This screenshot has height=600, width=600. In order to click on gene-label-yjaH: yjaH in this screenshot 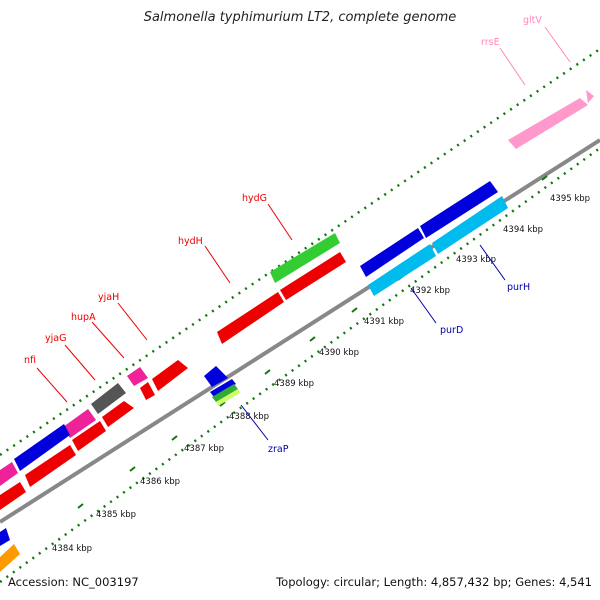, I will do `click(108, 297)`.